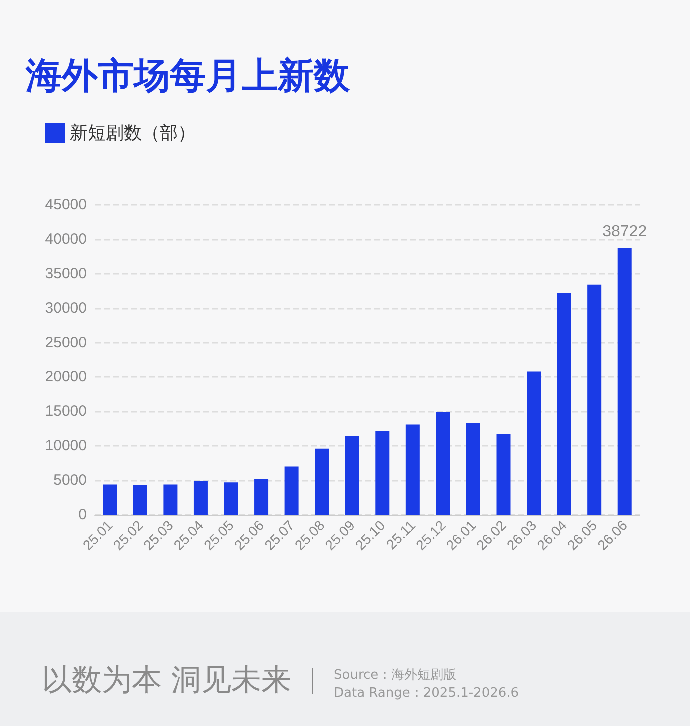  What do you see at coordinates (167, 681) in the screenshot?
I see `text: 以数为本 洞见未来` at bounding box center [167, 681].